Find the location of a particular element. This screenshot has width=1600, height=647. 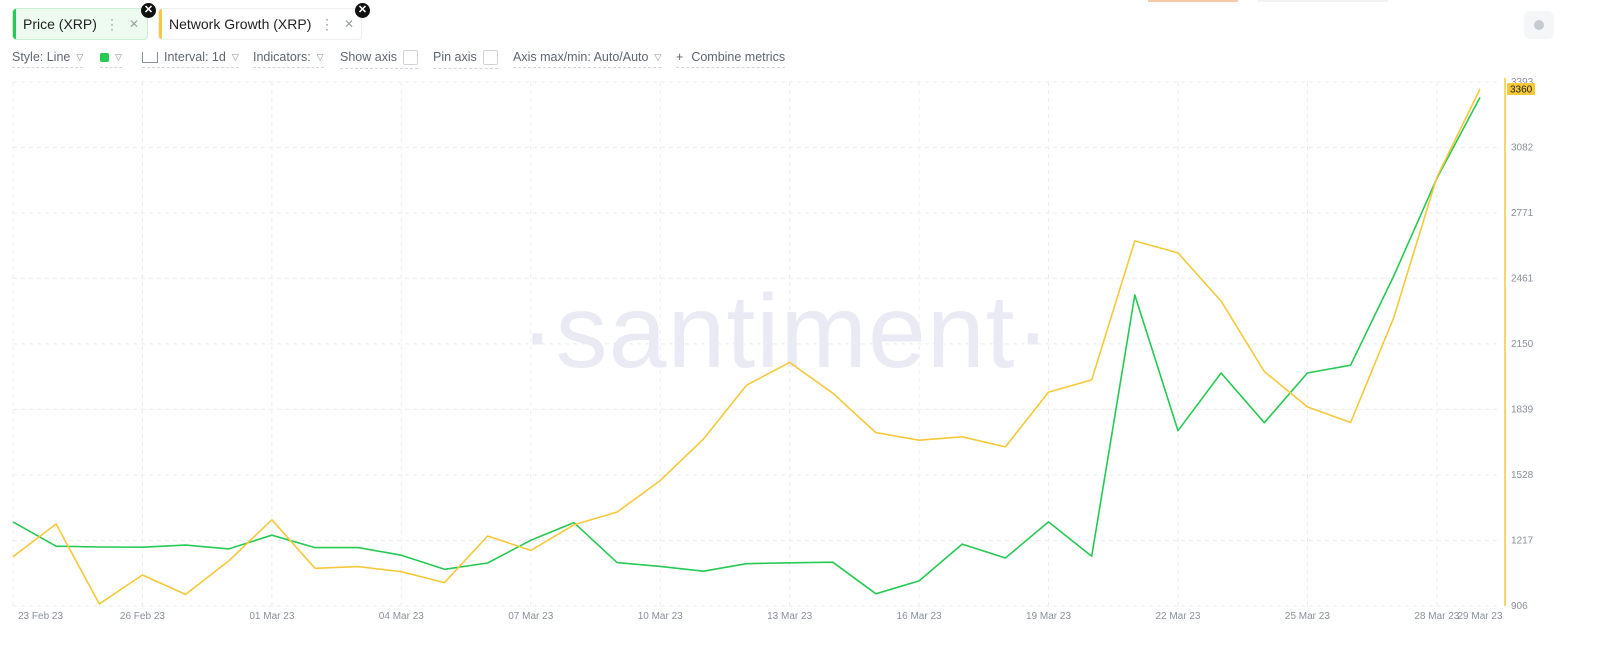

ruler-icon is located at coordinates (150, 58).